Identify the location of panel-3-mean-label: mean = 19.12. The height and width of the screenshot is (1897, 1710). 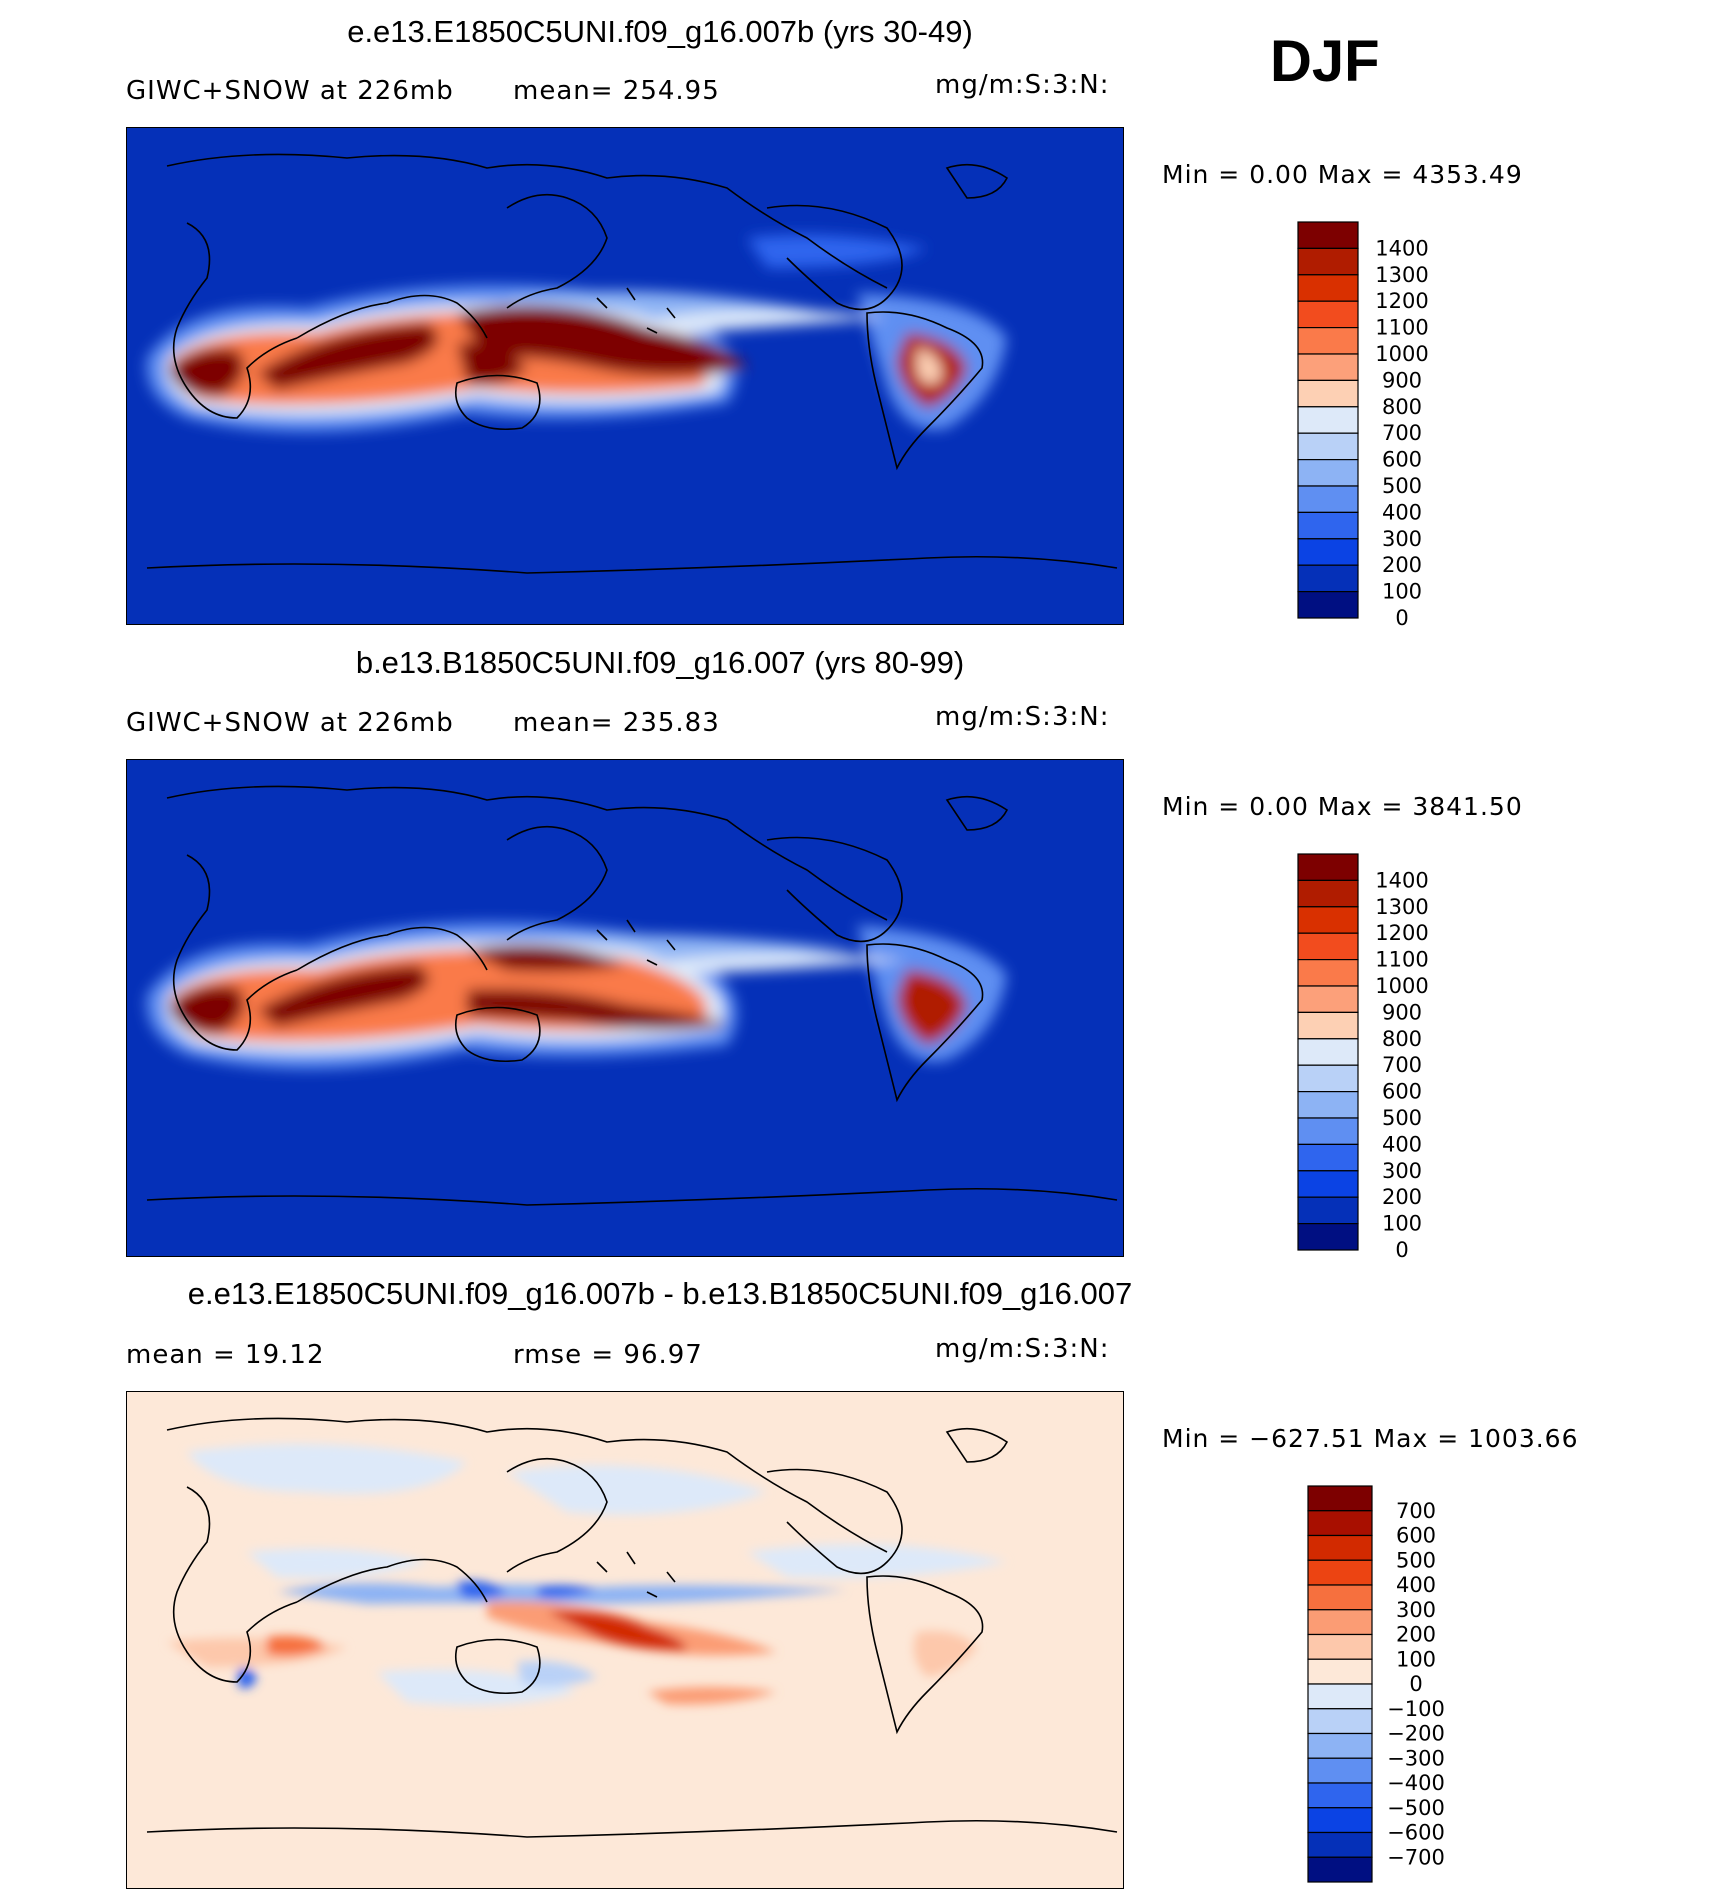
(225, 1355).